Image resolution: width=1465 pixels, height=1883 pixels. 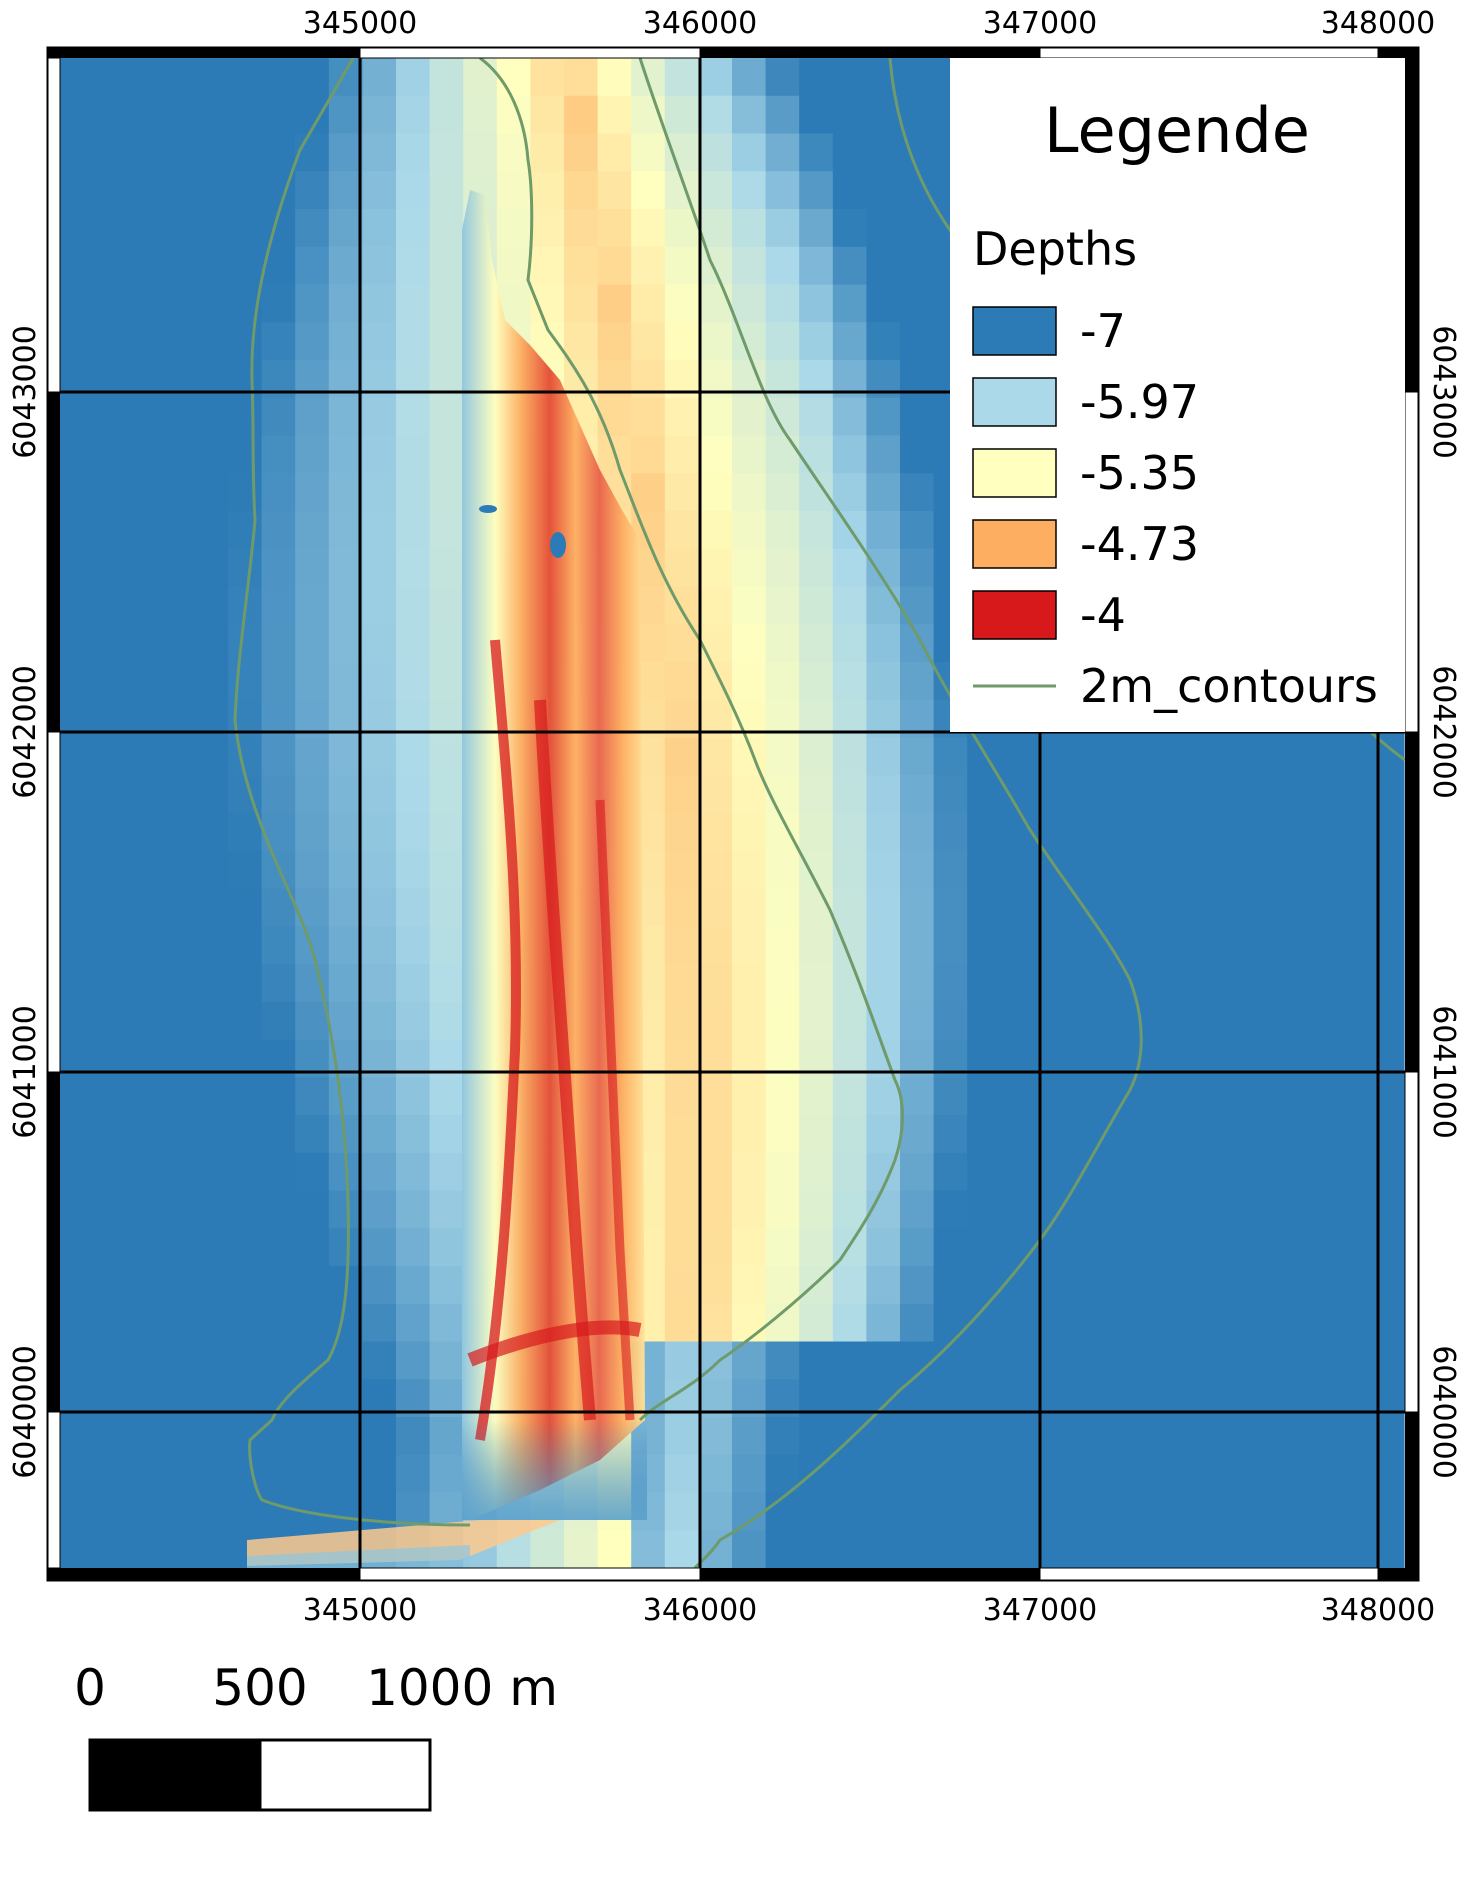 I want to click on legend-subtitle: Depths, so click(x=1055, y=249).